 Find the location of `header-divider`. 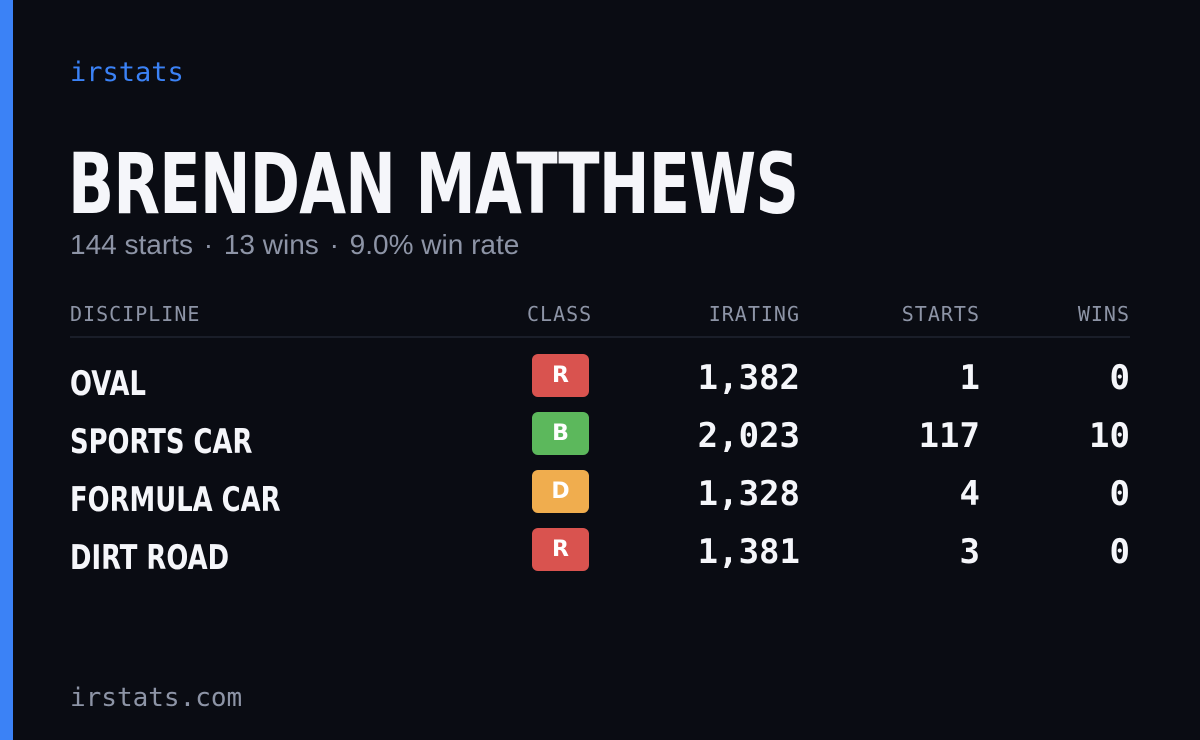

header-divider is located at coordinates (600, 337).